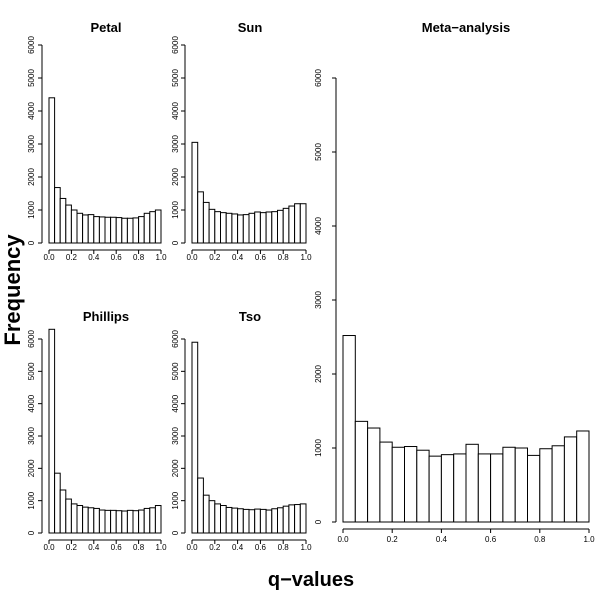  I want to click on y-tick-label: 5000, so click(175, 371).